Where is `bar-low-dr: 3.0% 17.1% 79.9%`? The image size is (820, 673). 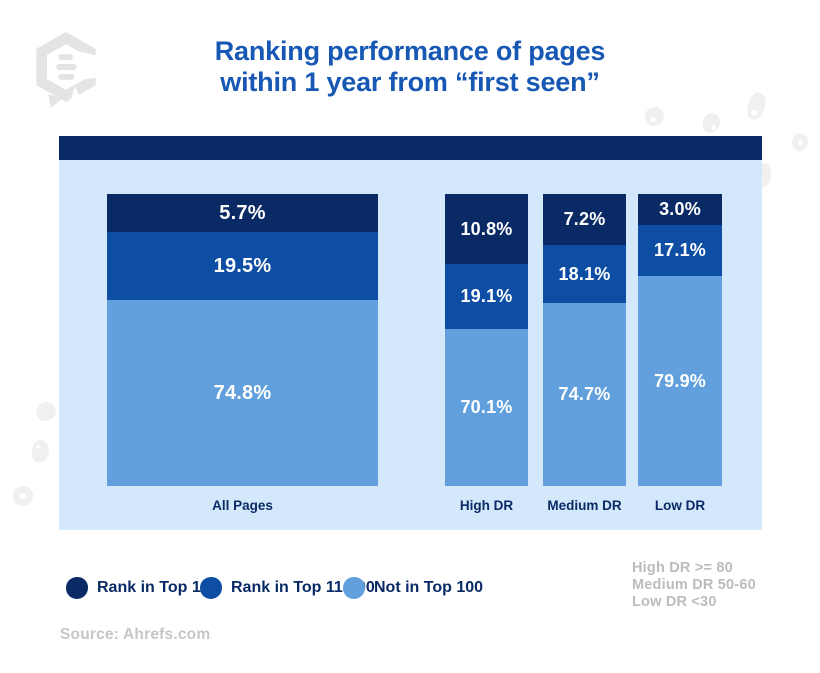
bar-low-dr: 3.0% 17.1% 79.9% is located at coordinates (680, 340).